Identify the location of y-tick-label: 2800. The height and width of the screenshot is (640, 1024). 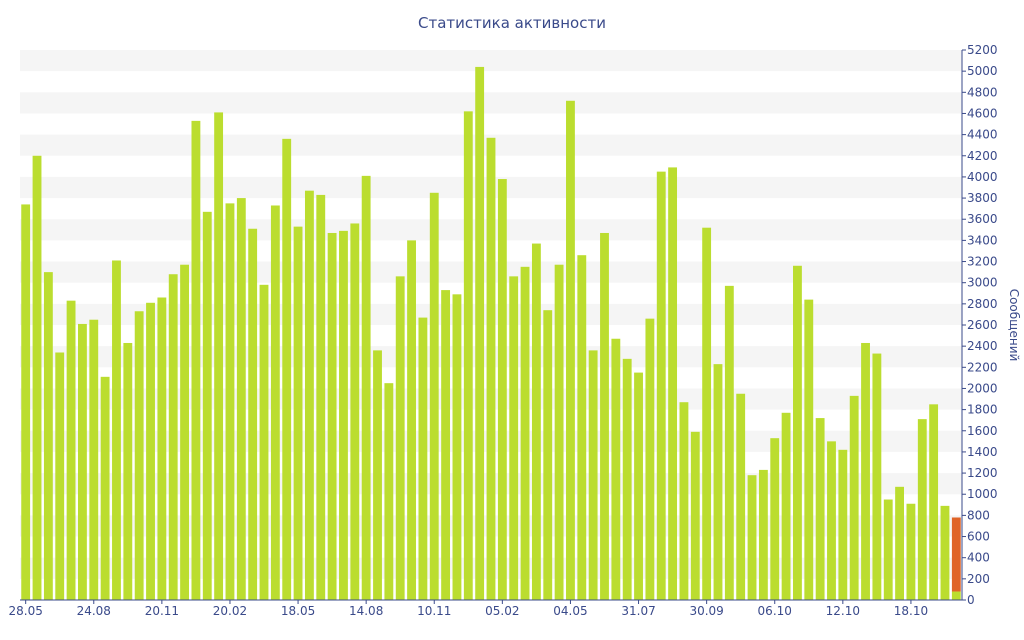
(982, 304).